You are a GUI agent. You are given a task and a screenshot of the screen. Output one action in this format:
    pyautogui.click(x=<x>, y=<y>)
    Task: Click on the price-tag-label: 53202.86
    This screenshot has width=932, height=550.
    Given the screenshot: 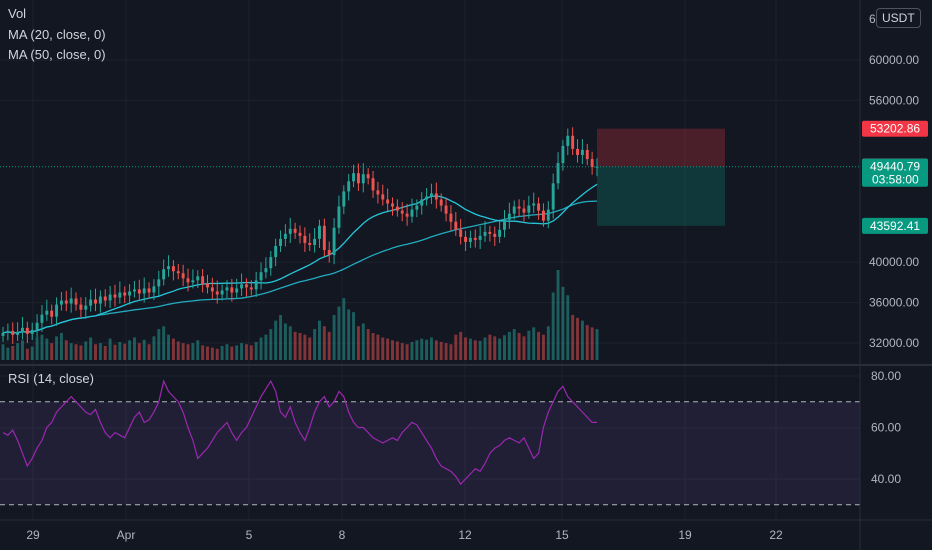 What is the action you would take?
    pyautogui.click(x=895, y=129)
    